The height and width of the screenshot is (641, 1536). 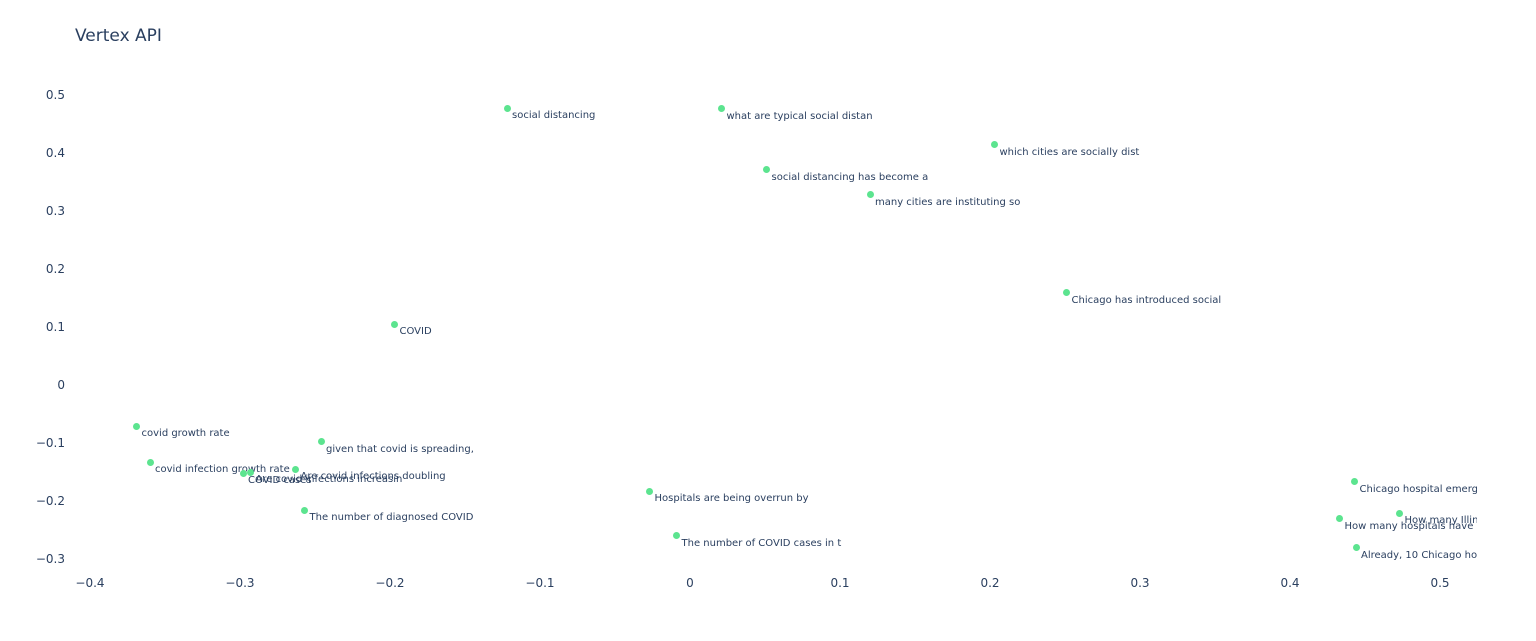 I want to click on data-point-label: social distancing has become a, so click(x=850, y=177).